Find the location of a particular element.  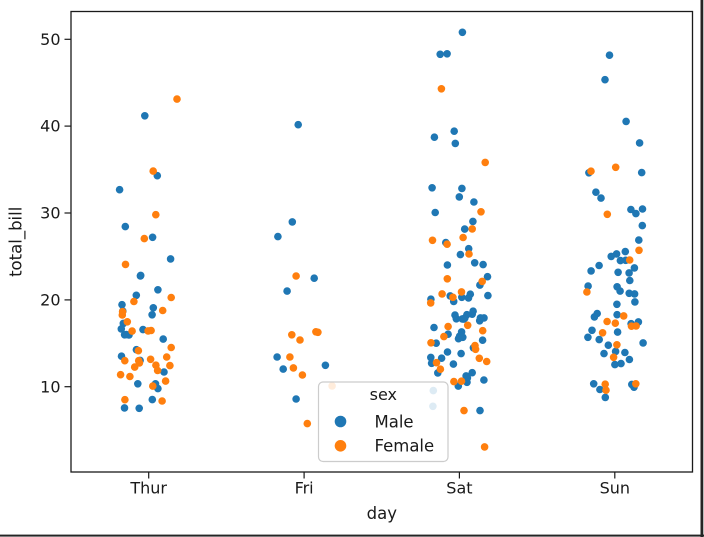

x-tick-label: Thur is located at coordinates (148, 488).